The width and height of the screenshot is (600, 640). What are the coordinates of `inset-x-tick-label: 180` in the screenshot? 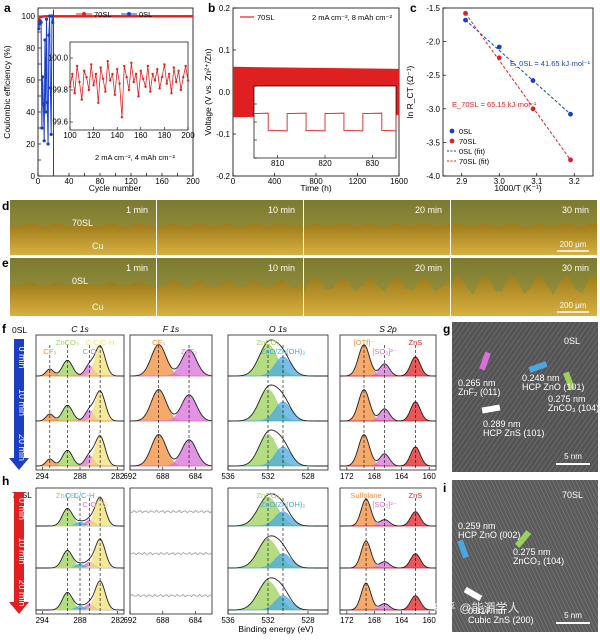 It's located at (165, 135).